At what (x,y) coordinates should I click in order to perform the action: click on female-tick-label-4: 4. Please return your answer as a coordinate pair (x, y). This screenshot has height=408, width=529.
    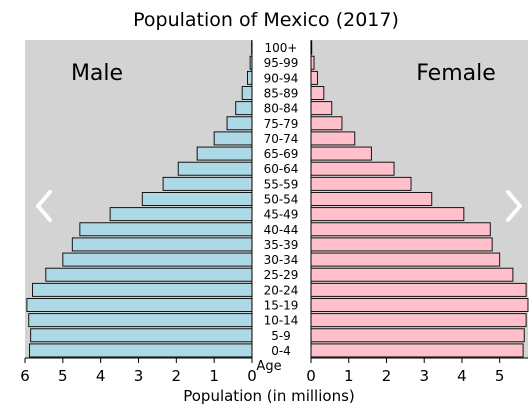
    Looking at the image, I should click on (462, 376).